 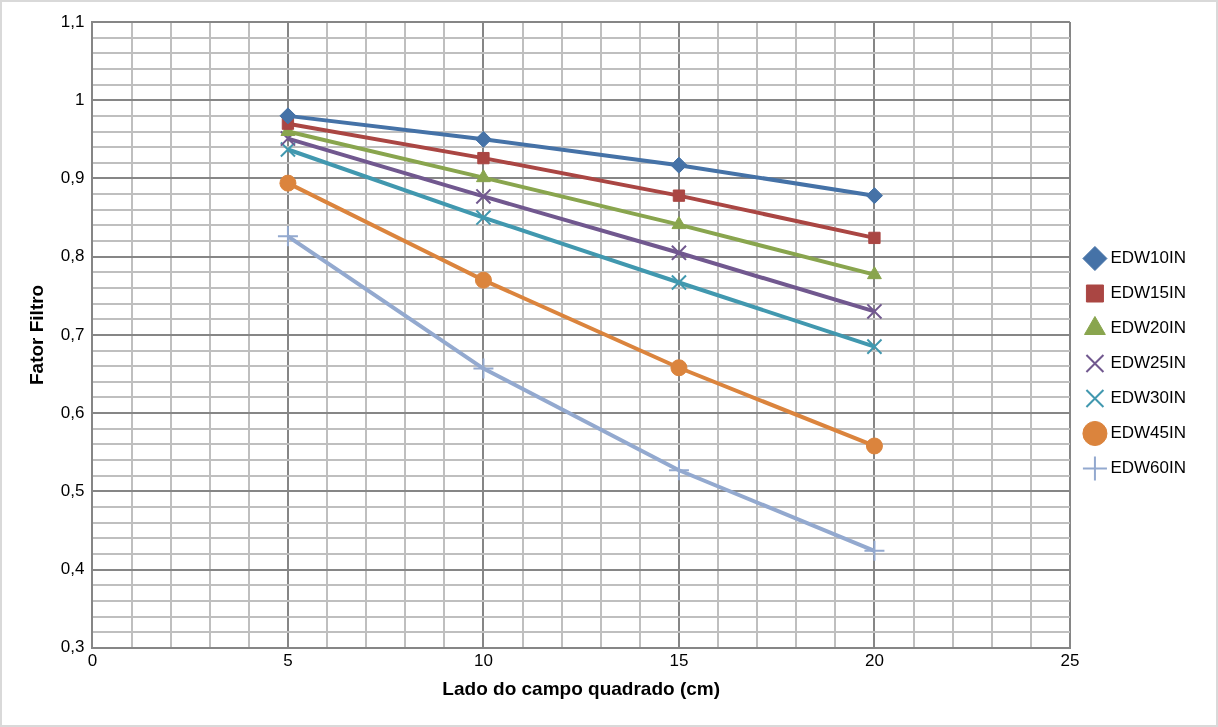 I want to click on y-tick-label: 0,4, so click(x=72, y=569).